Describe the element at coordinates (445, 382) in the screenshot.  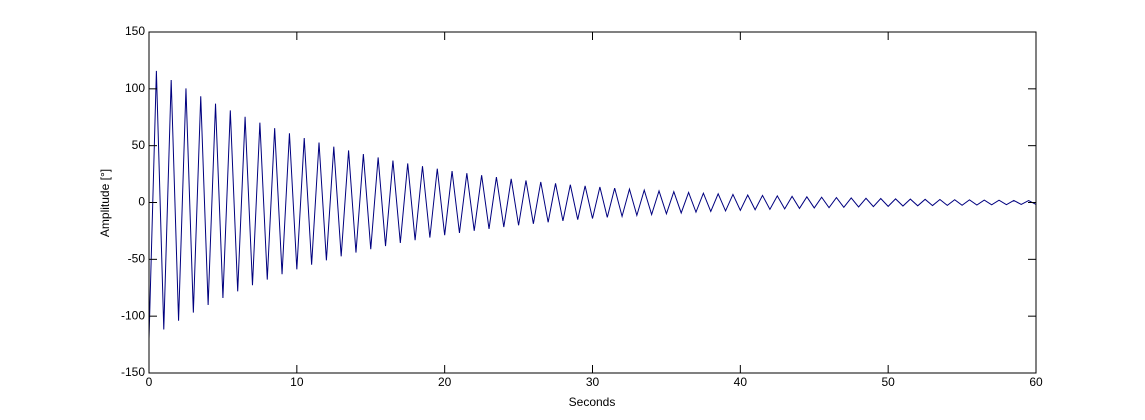
I see `x-tick-label: 20` at that location.